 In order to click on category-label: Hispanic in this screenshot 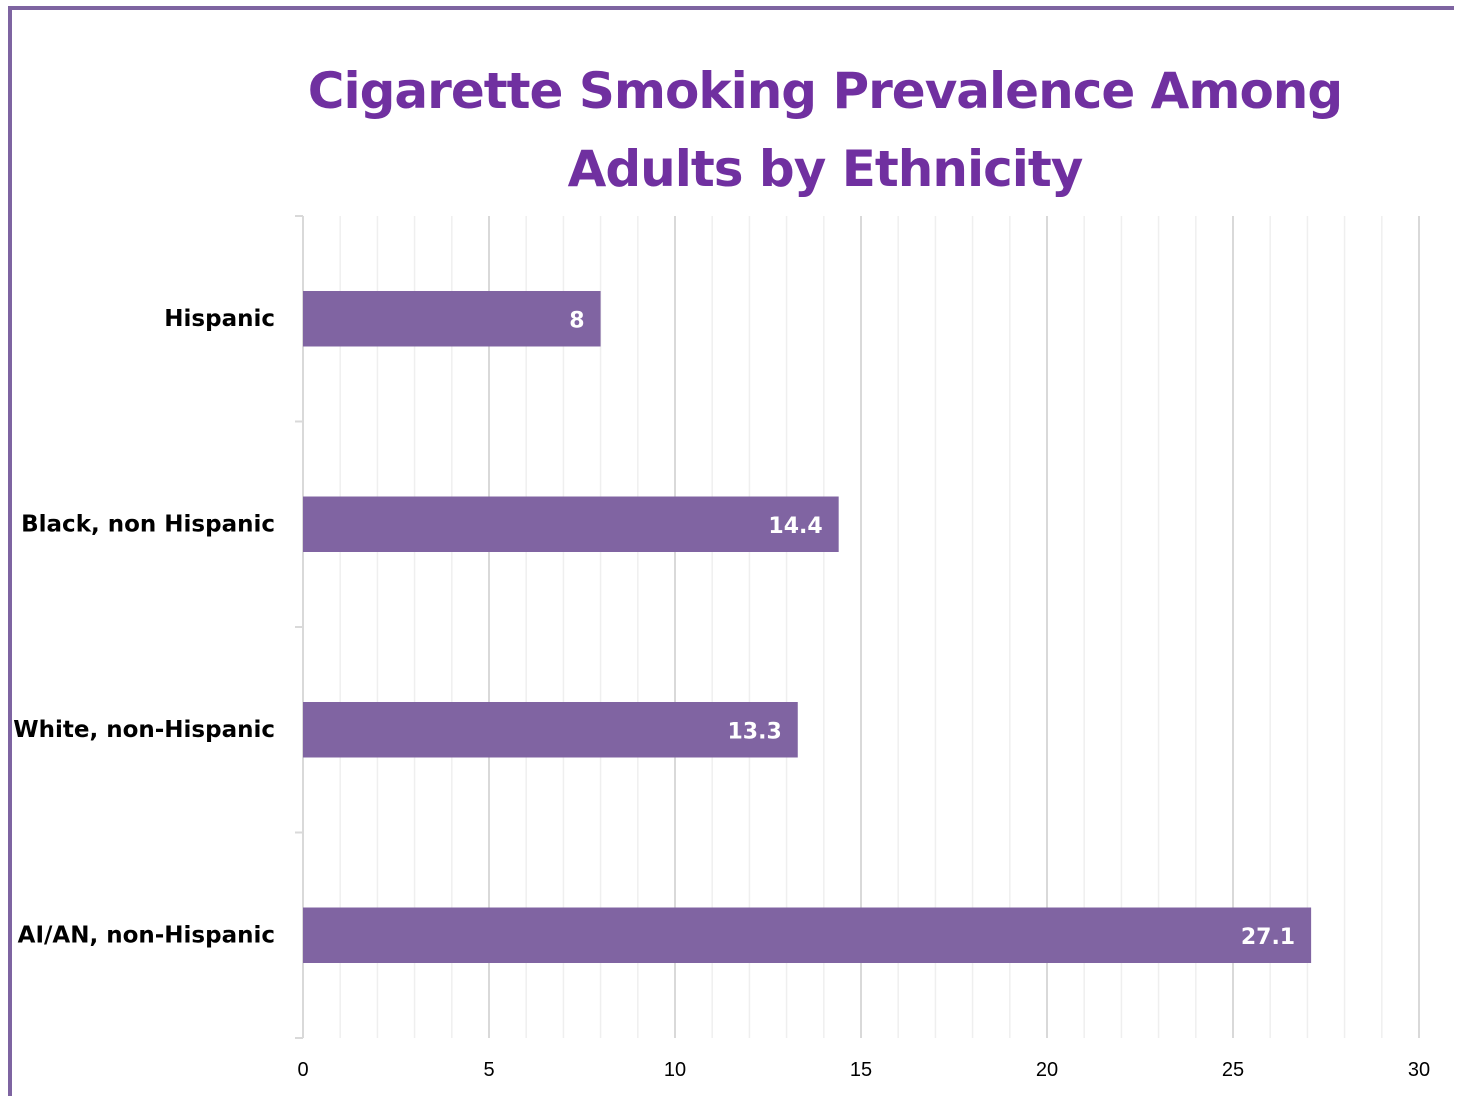, I will do `click(219, 319)`.